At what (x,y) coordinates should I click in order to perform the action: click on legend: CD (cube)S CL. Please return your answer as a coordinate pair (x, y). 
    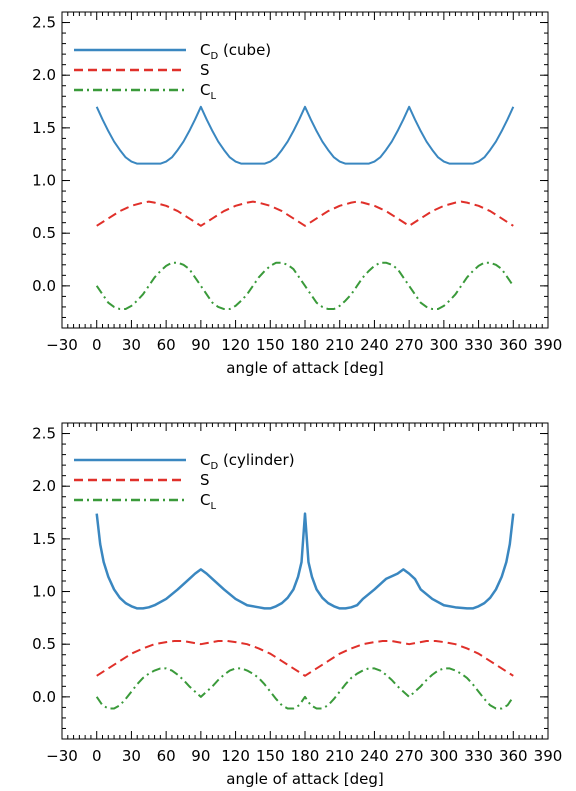
    Looking at the image, I should click on (172, 71).